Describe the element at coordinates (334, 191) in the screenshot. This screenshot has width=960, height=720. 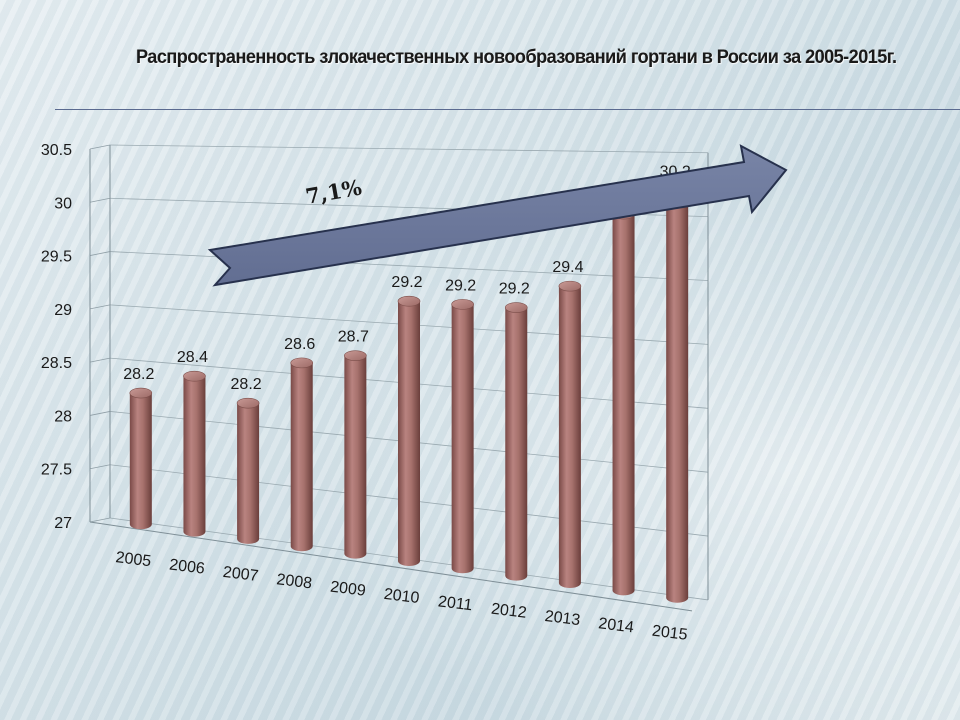
I see `trend-percent-label: 7,1%` at that location.